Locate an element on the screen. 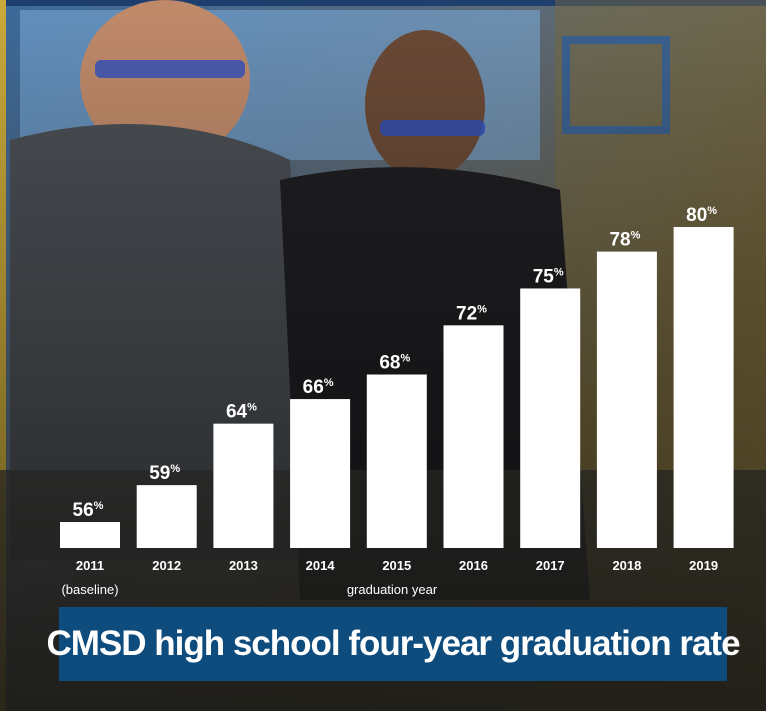  x-tick-note-2011: (baseline) is located at coordinates (89, 589).